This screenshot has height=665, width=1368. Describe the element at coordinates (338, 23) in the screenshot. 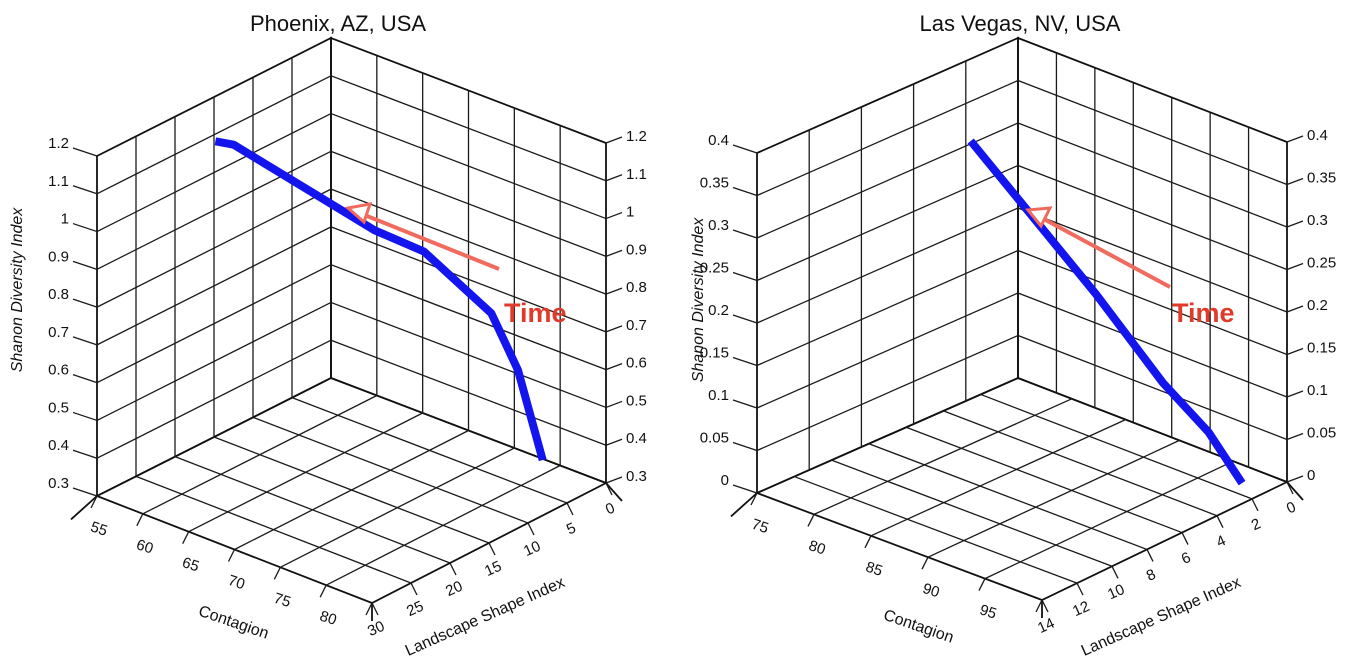

I see `phoenix-chart-title: Phoenix, AZ, USA` at that location.